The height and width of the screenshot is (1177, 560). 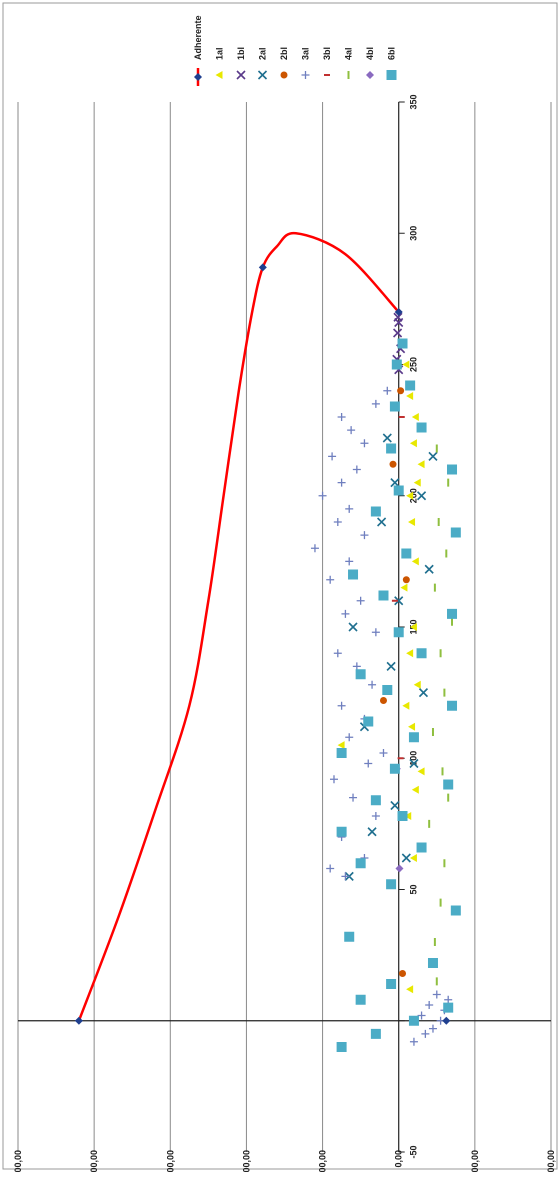 I want to click on point-4bl, so click(x=399, y=868).